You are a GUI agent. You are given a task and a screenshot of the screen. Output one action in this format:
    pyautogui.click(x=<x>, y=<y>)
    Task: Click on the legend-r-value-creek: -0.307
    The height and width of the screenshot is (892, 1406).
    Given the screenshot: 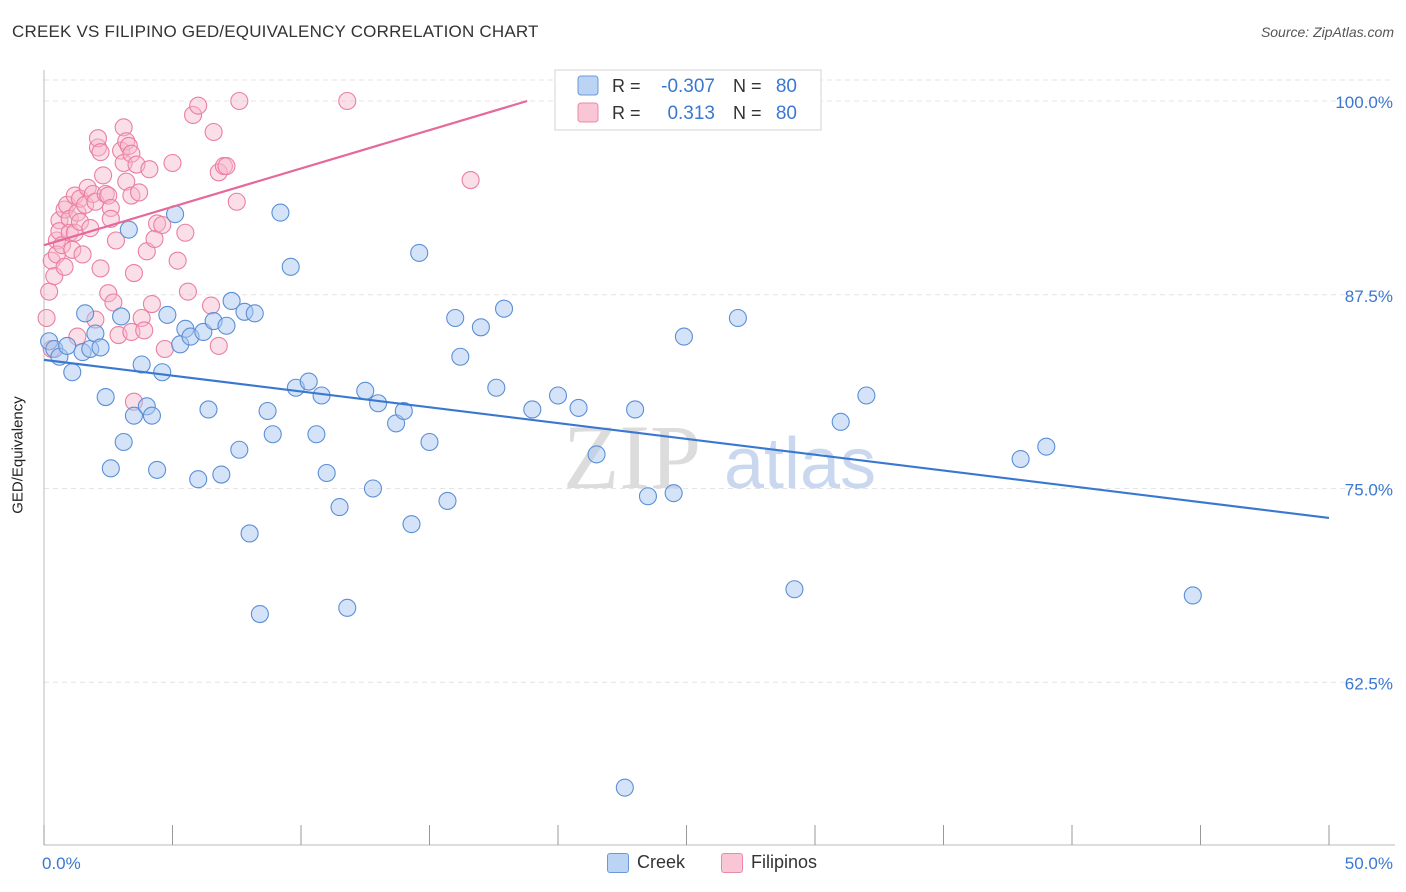 What is the action you would take?
    pyautogui.click(x=688, y=86)
    